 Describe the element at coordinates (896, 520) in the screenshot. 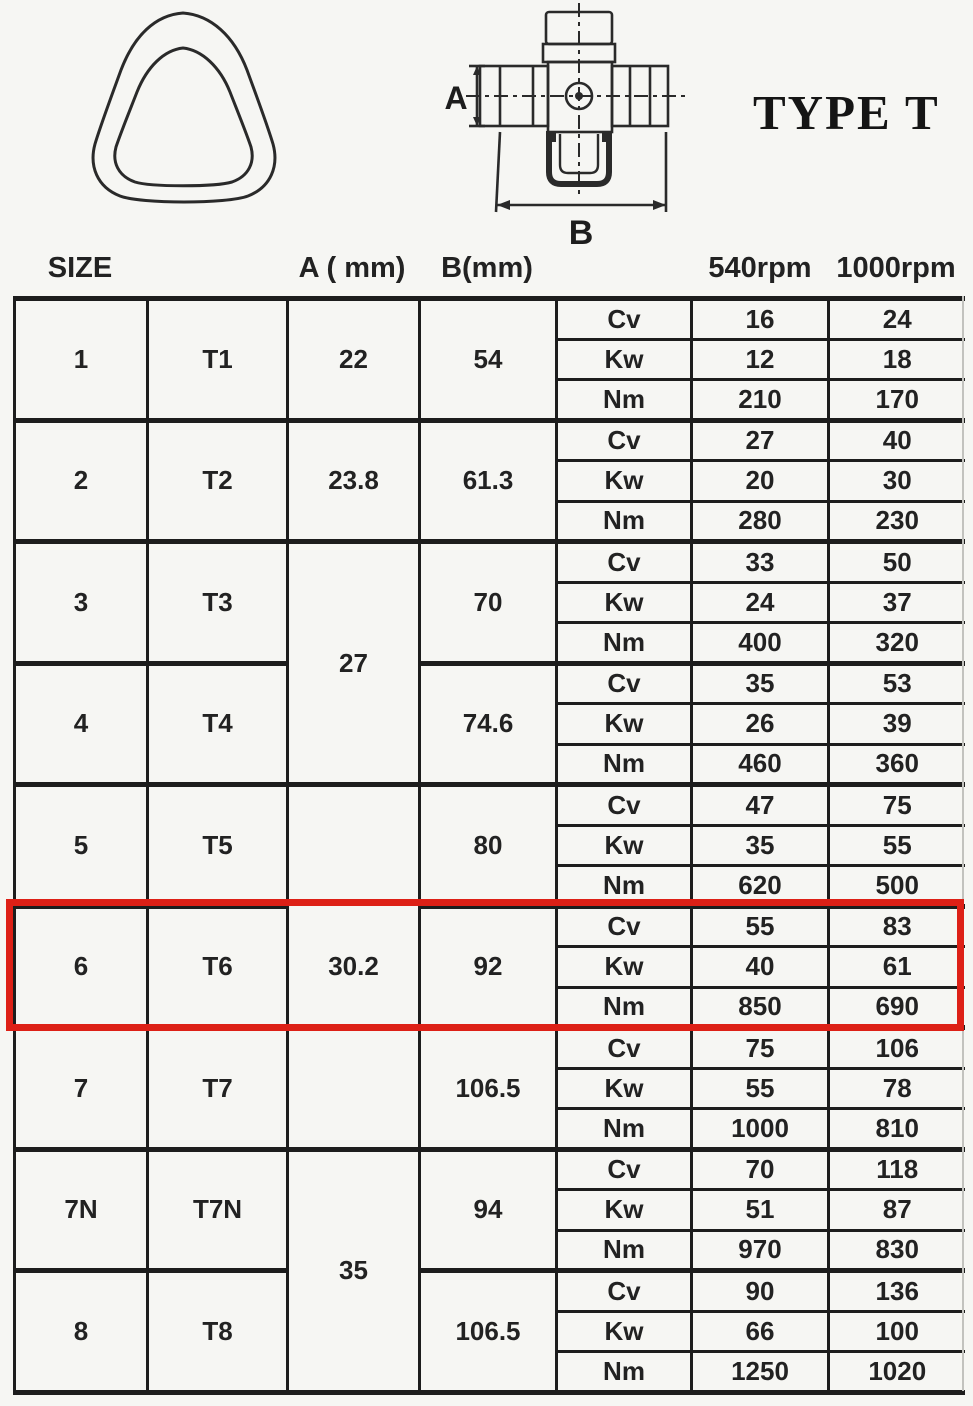

I see `value-1000-cell: 230` at that location.